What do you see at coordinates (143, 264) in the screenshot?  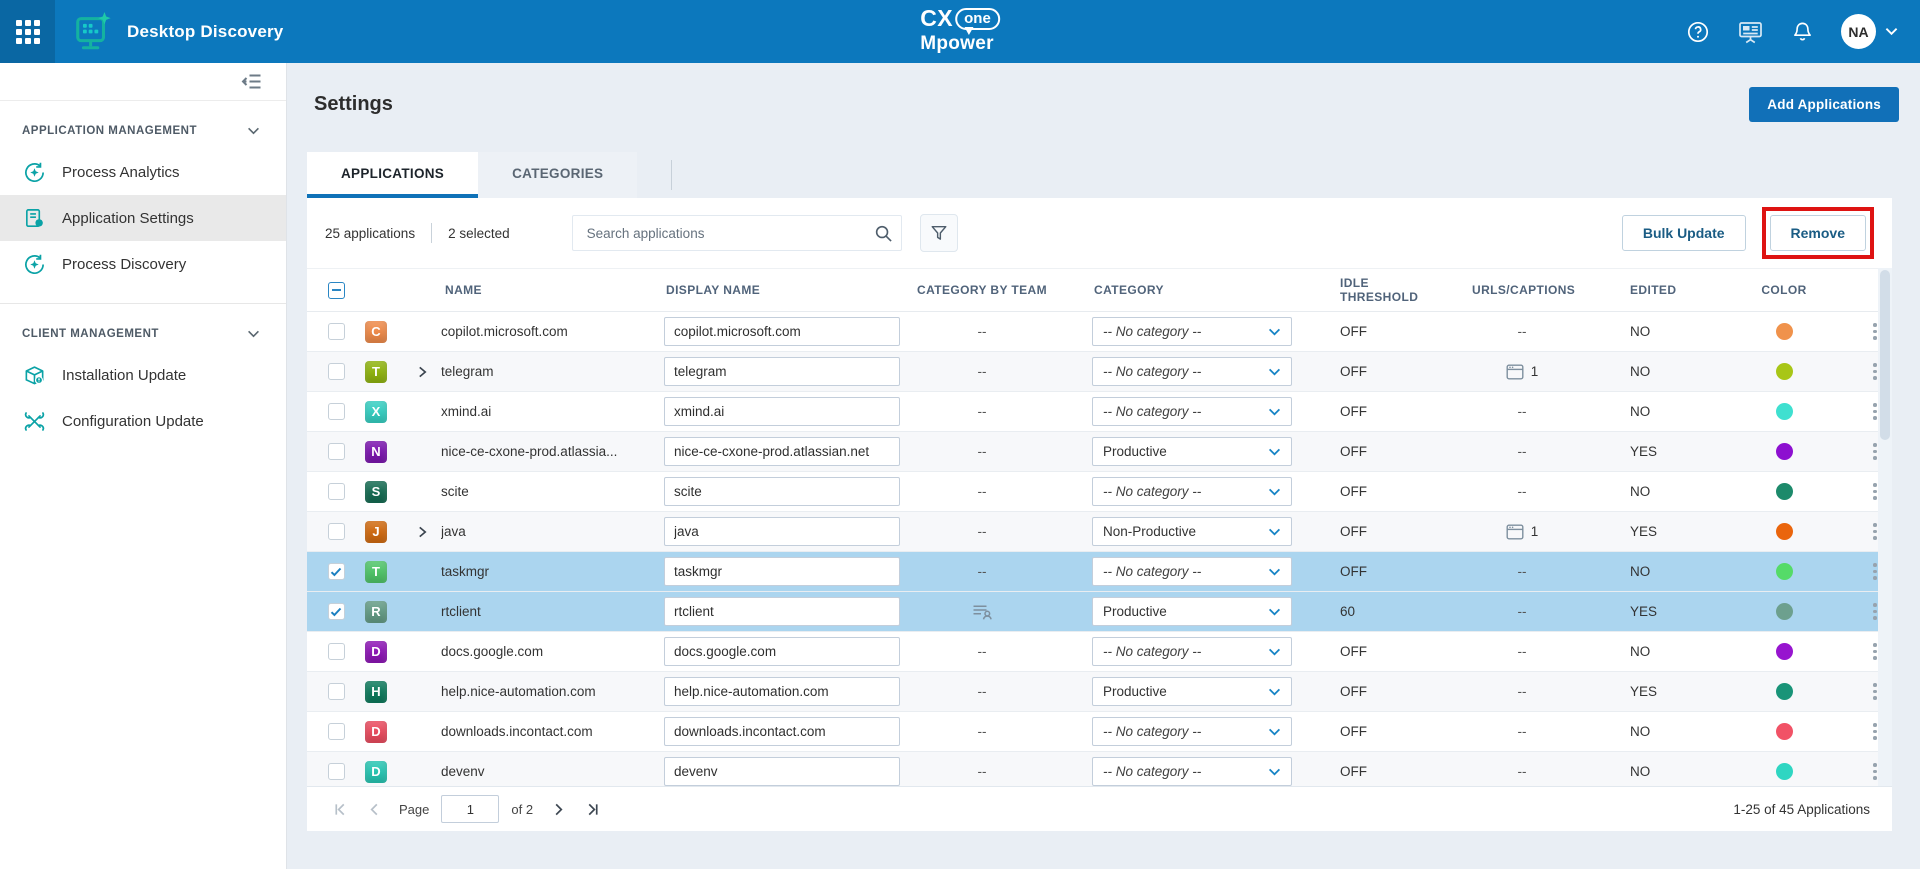 I see `sidebar-item-process-discovery: Process Discovery` at bounding box center [143, 264].